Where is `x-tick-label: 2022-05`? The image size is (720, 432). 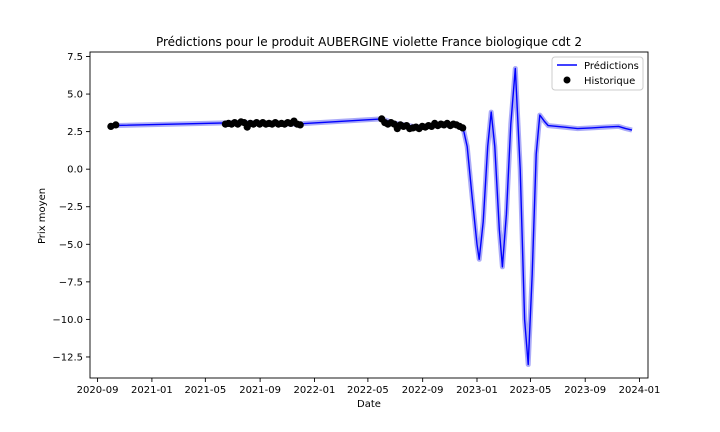
x-tick-label: 2022-05 is located at coordinates (368, 390).